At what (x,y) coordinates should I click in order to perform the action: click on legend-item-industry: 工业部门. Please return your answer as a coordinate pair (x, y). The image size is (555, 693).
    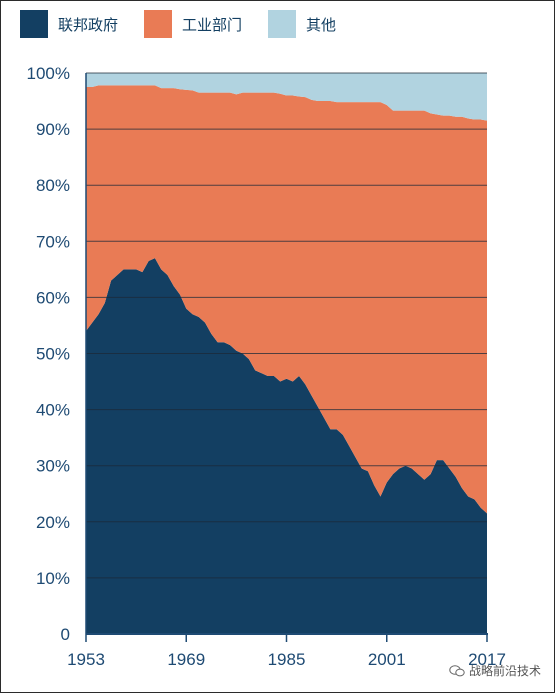
    Looking at the image, I should click on (193, 24).